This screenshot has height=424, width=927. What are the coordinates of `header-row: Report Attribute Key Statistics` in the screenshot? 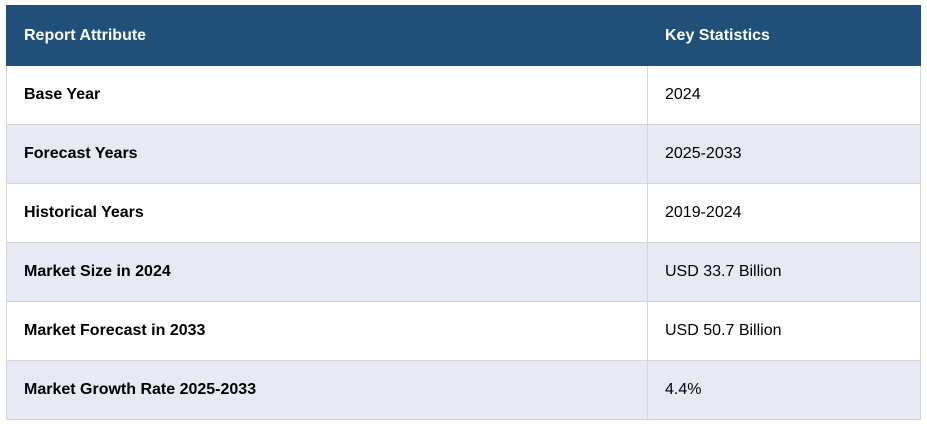 It's located at (463, 35).